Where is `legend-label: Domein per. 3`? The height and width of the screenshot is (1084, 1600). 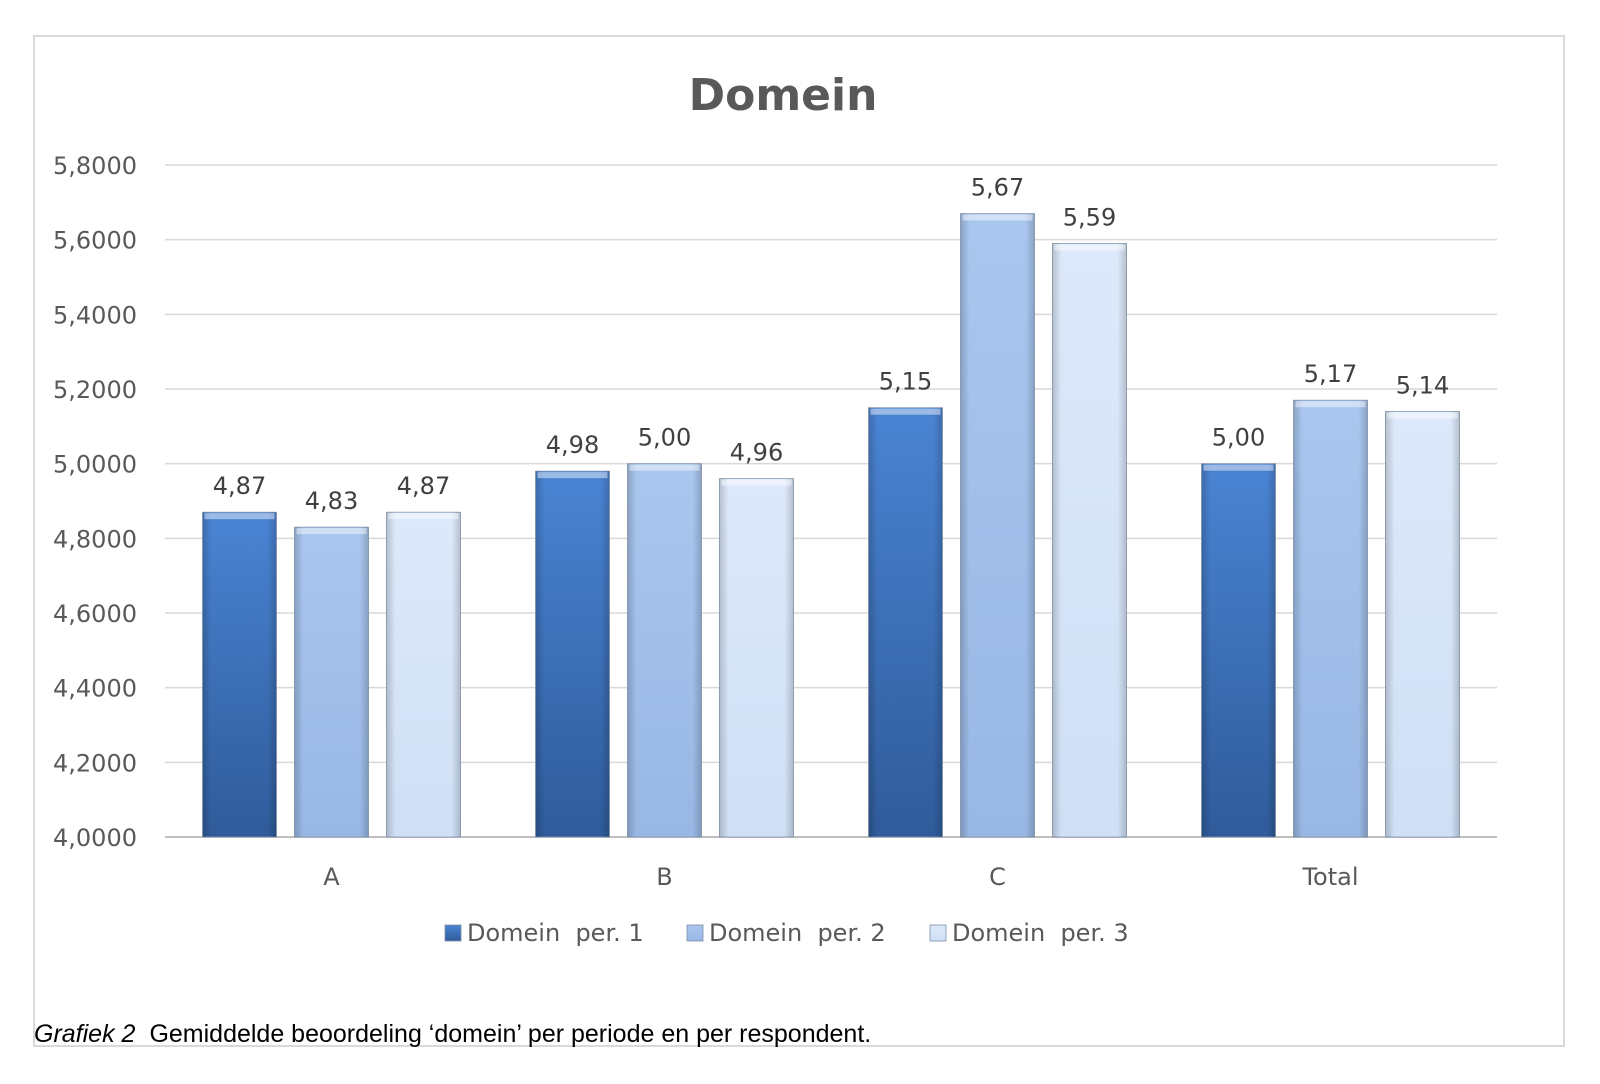 legend-label: Domein per. 3 is located at coordinates (1040, 933).